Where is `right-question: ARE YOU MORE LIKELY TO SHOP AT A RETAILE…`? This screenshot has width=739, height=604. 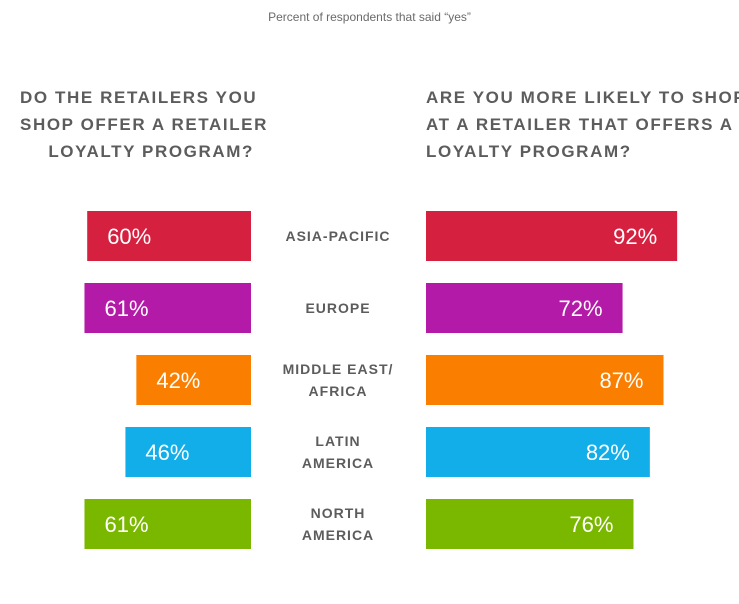
right-question: ARE YOU MORE LIKELY TO SHOP AT A RETAILE… is located at coordinates (582, 124).